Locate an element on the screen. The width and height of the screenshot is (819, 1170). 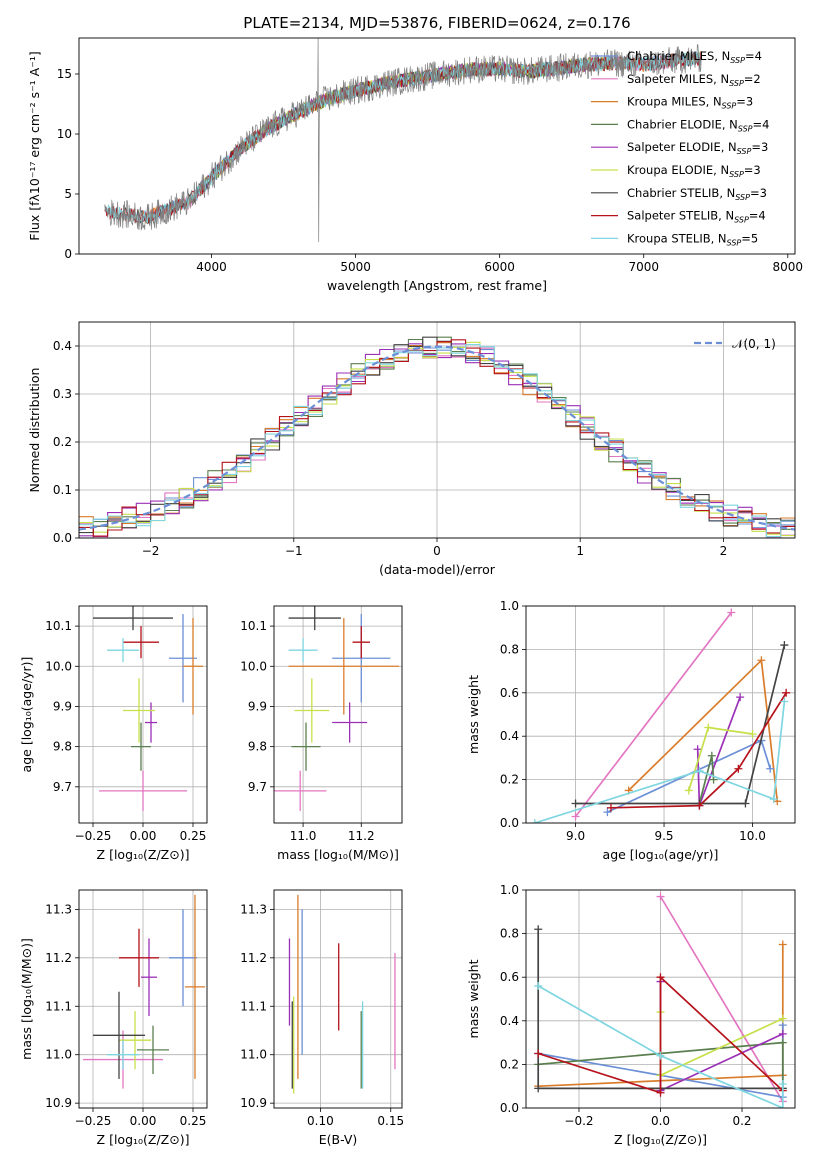
x-tick-label: 5000 is located at coordinates (355, 267).